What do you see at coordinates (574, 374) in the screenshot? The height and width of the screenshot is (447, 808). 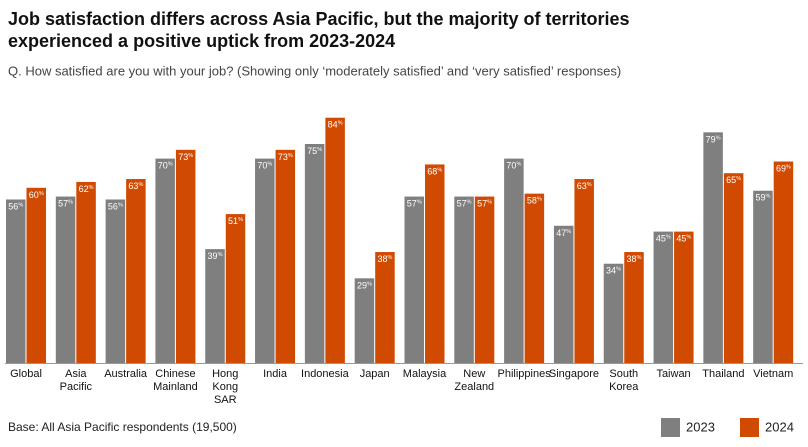 I see `x-tick-label: Singapore` at bounding box center [574, 374].